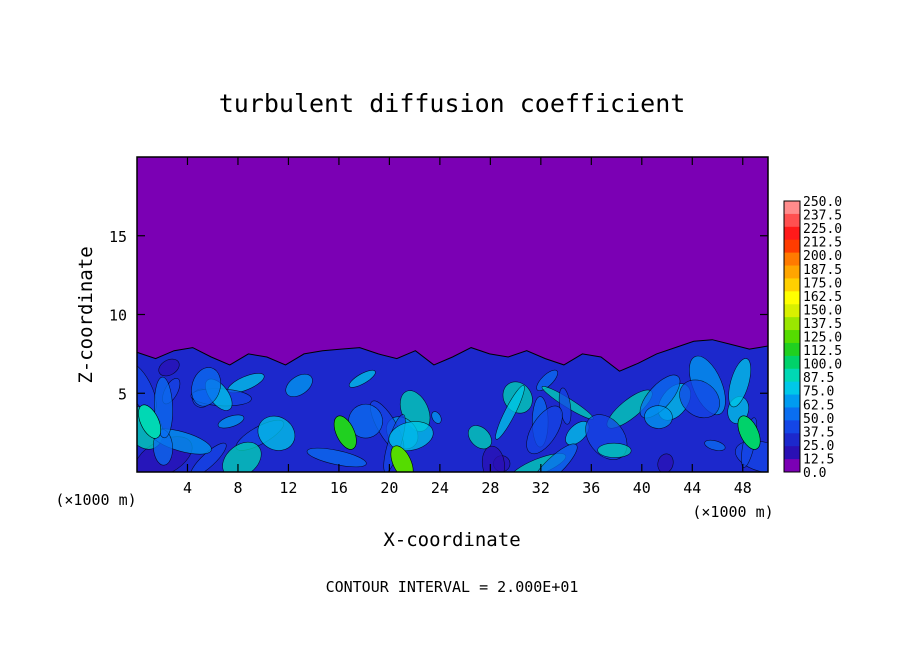 The image size is (904, 654). Describe the element at coordinates (732, 512) in the screenshot. I see `x-unit-right: (×1000 m)` at that location.